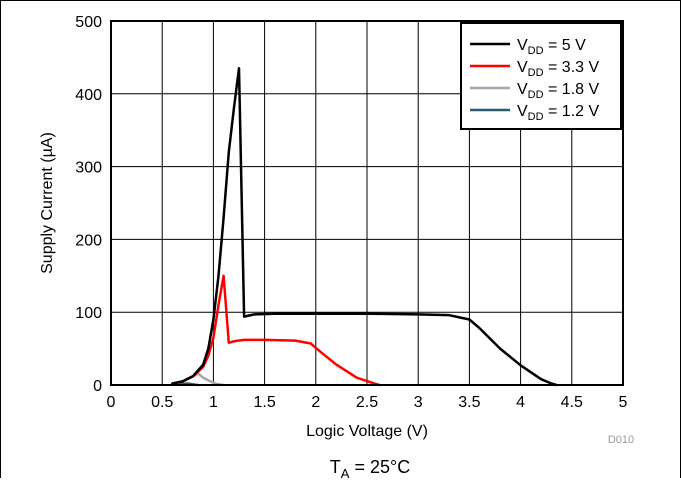 Image resolution: width=681 pixels, height=483 pixels. I want to click on legend-entry-rest: = 1.2 V, so click(572, 111).